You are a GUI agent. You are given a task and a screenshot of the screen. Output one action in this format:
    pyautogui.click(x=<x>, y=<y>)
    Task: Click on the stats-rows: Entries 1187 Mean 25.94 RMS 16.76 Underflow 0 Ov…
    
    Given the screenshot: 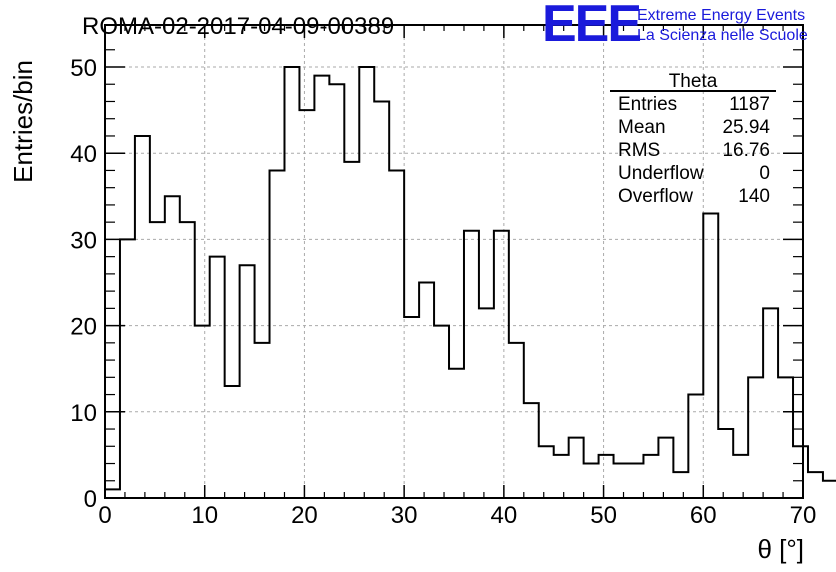 What is the action you would take?
    pyautogui.click(x=694, y=150)
    